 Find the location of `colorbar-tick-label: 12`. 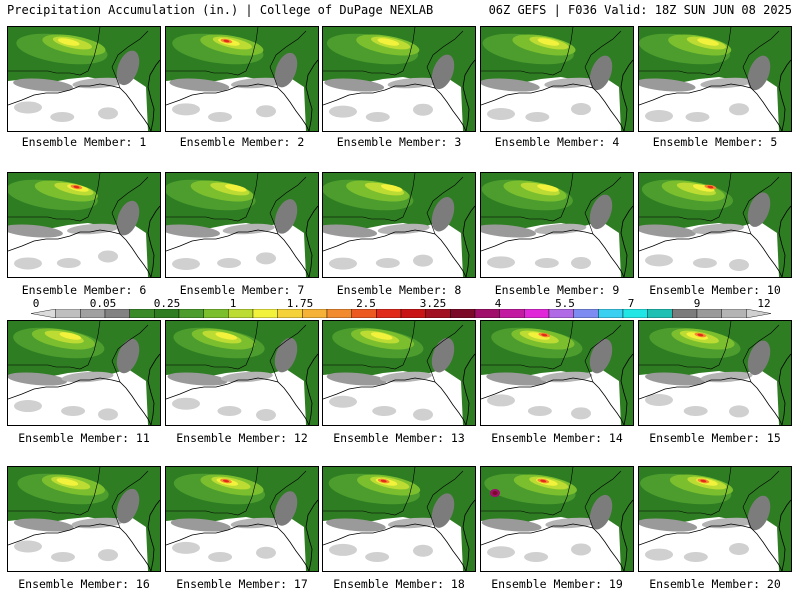

colorbar-tick-label: 12 is located at coordinates (764, 303).